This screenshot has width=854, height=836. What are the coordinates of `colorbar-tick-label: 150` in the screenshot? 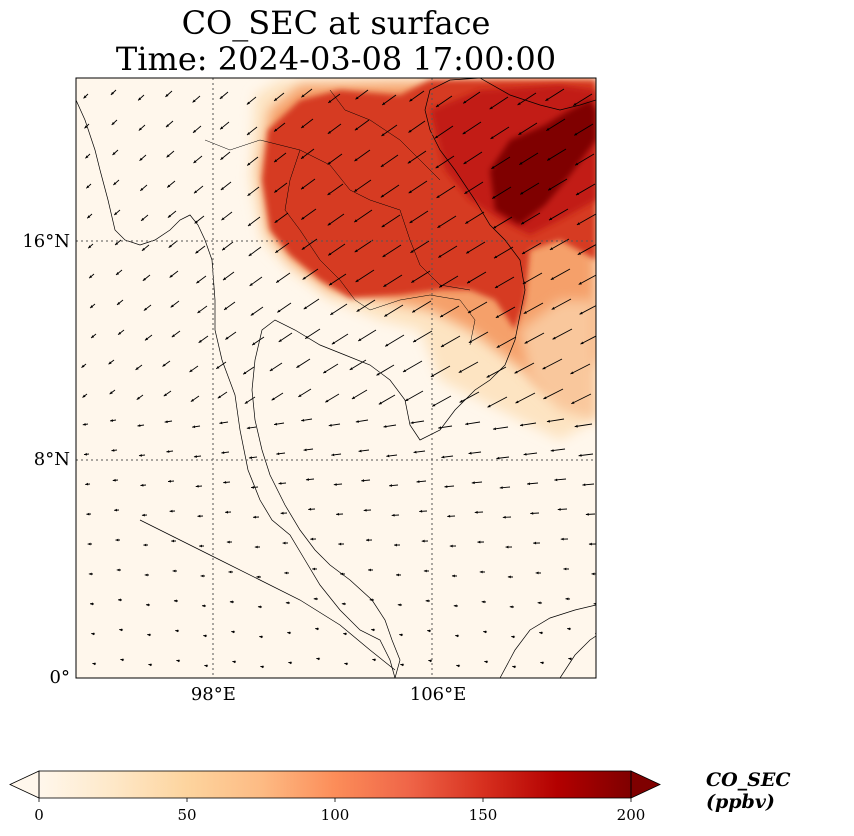 It's located at (483, 815).